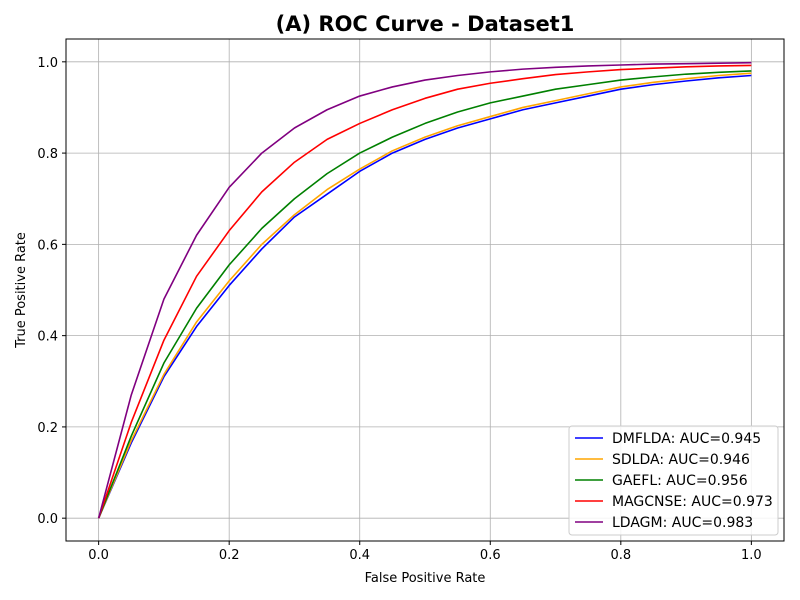 This screenshot has width=800, height=600. I want to click on y-tick-label: 1.0, so click(47, 63).